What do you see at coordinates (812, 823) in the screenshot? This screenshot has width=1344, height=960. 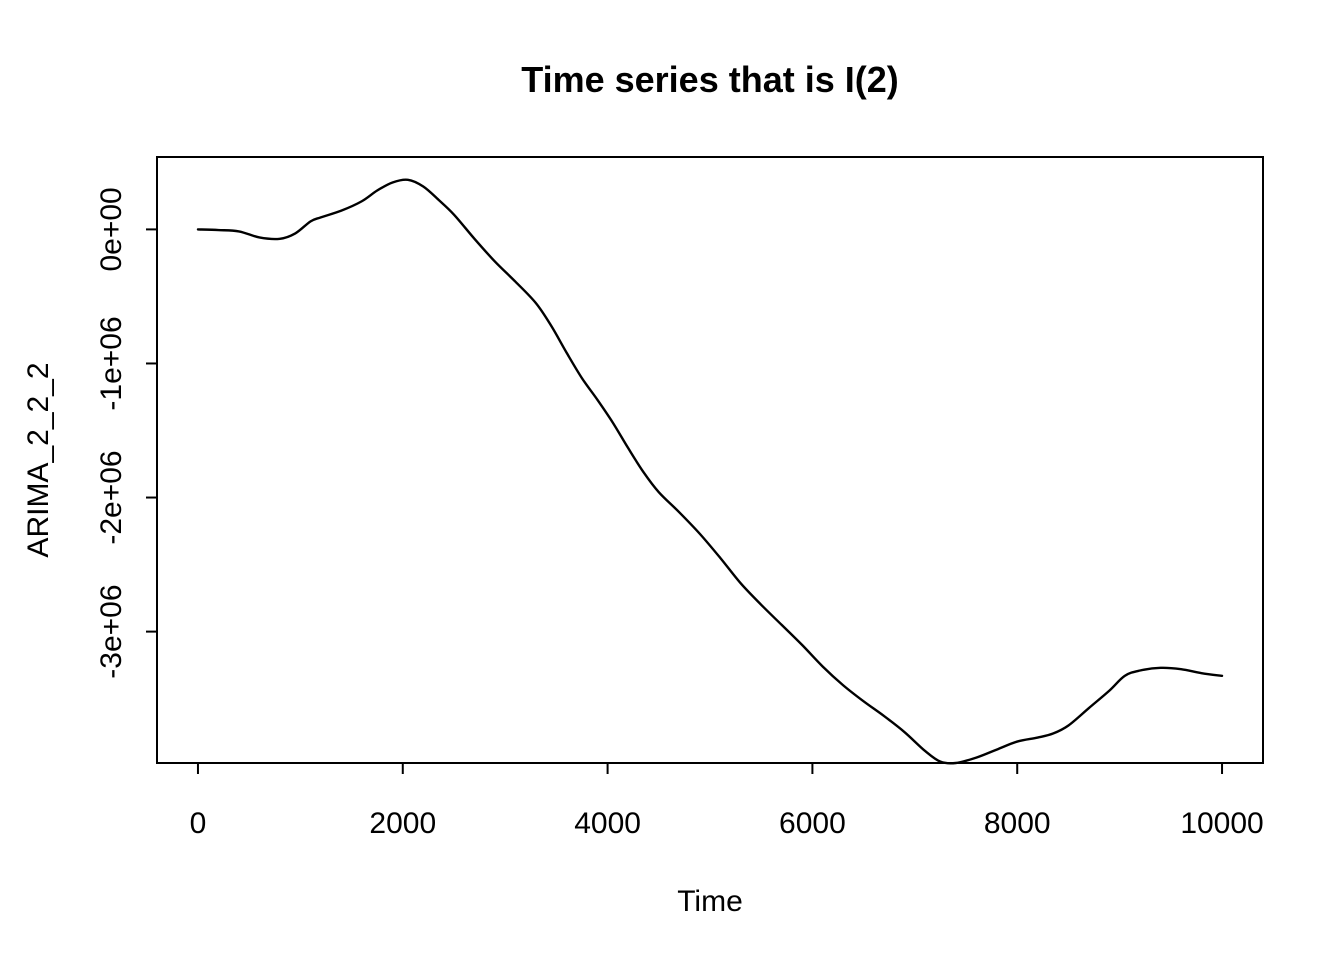 I see `x-tick-label: 6000` at bounding box center [812, 823].